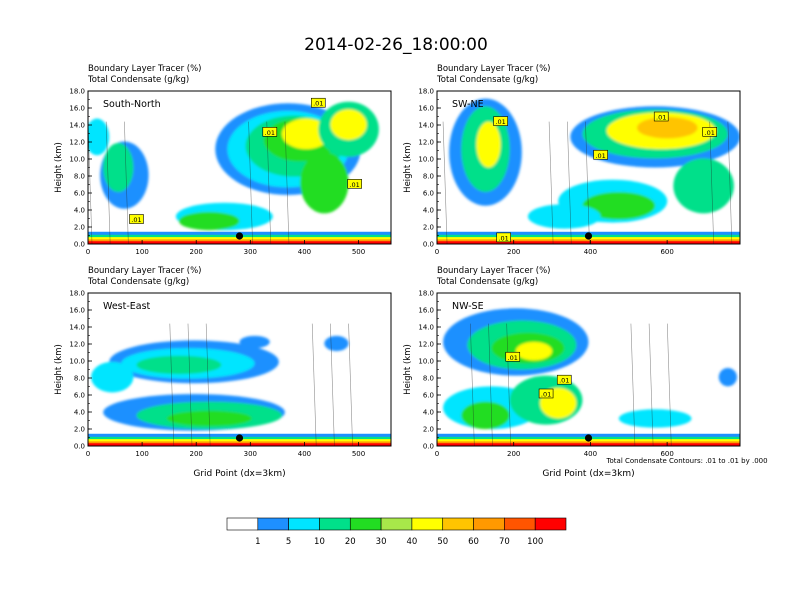 Image resolution: width=792 pixels, height=612 pixels. What do you see at coordinates (304, 252) in the screenshot?
I see `x-tick-label: 400` at bounding box center [304, 252].